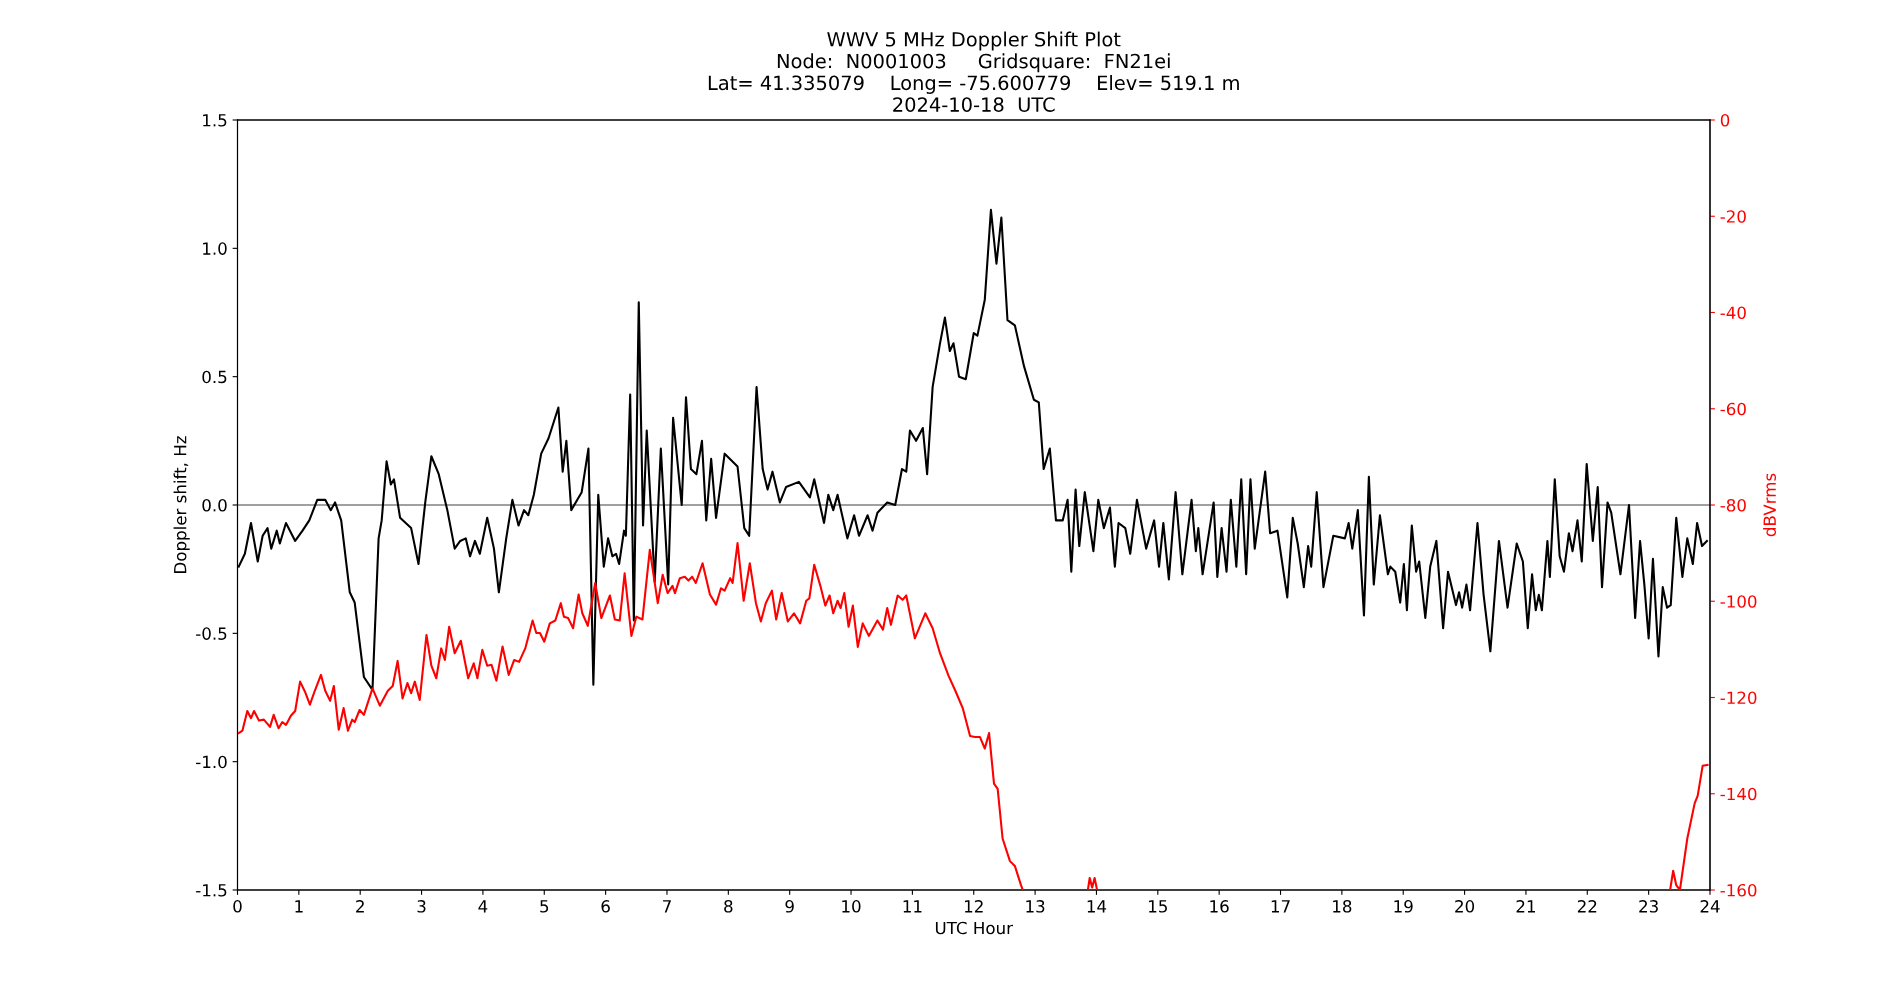 This screenshot has height=1000, width=1900. I want to click on y2-tick-label: -80, so click(1733, 505).